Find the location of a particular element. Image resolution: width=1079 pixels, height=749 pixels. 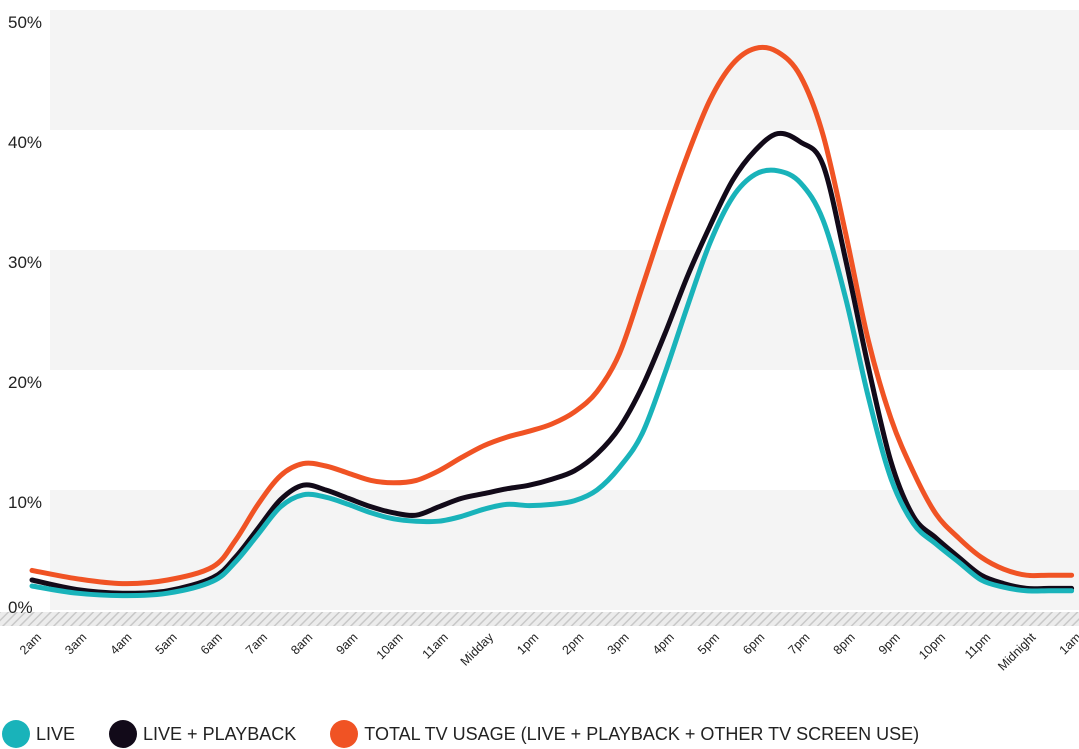

legend-dot-live is located at coordinates (16, 734).